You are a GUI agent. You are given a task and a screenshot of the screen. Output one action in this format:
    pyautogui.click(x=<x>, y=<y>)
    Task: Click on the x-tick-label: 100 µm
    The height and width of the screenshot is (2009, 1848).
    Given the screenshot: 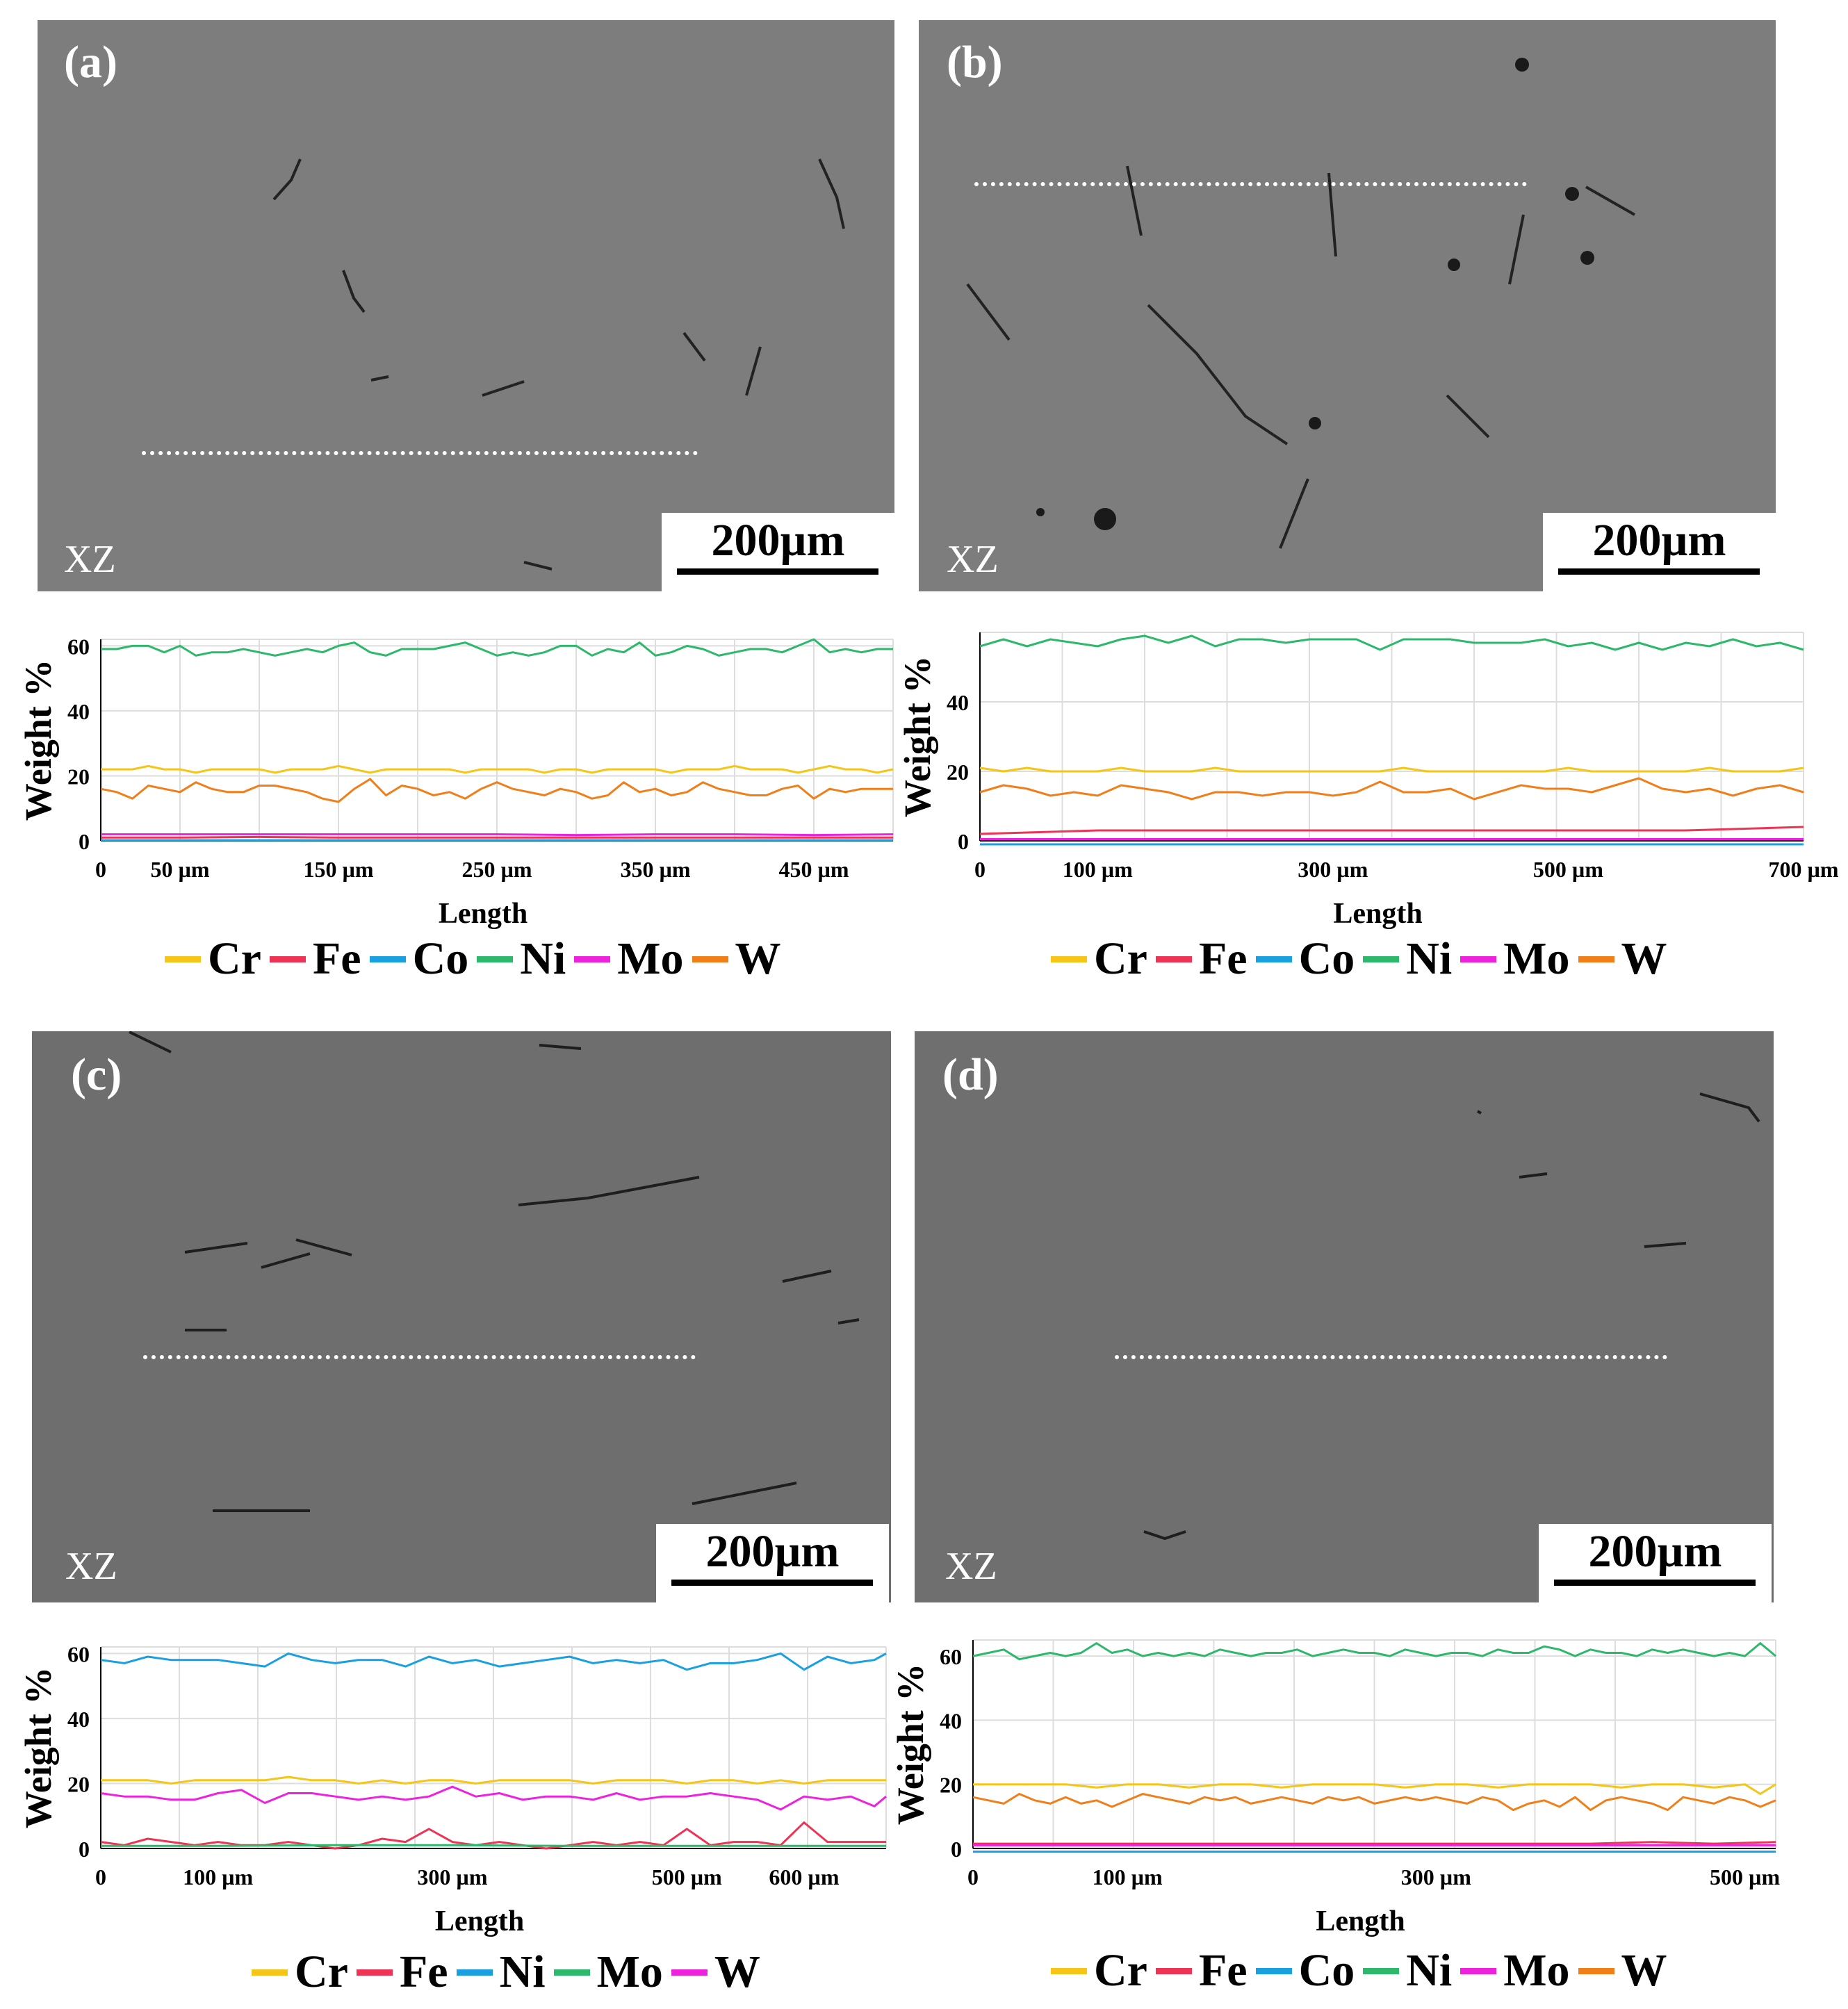 What is the action you would take?
    pyautogui.click(x=1128, y=1876)
    